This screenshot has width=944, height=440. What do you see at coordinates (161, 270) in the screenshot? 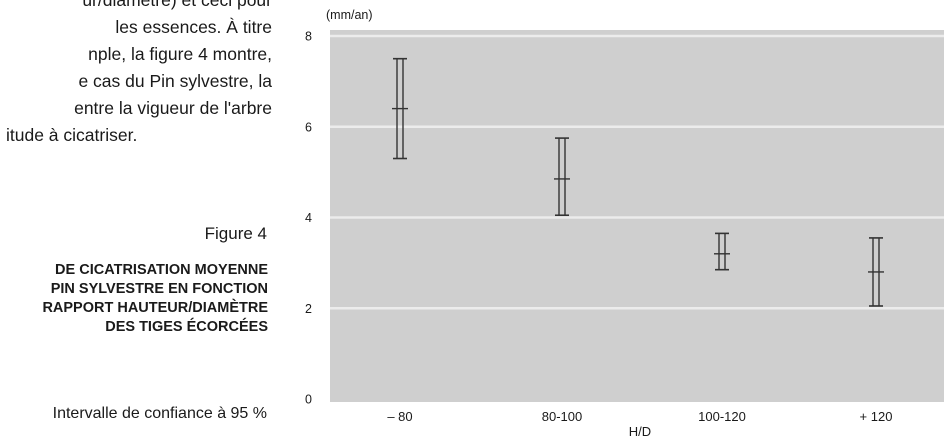
I see `figure-title-line: DE CICATRISATION MOYENNE` at bounding box center [161, 270].